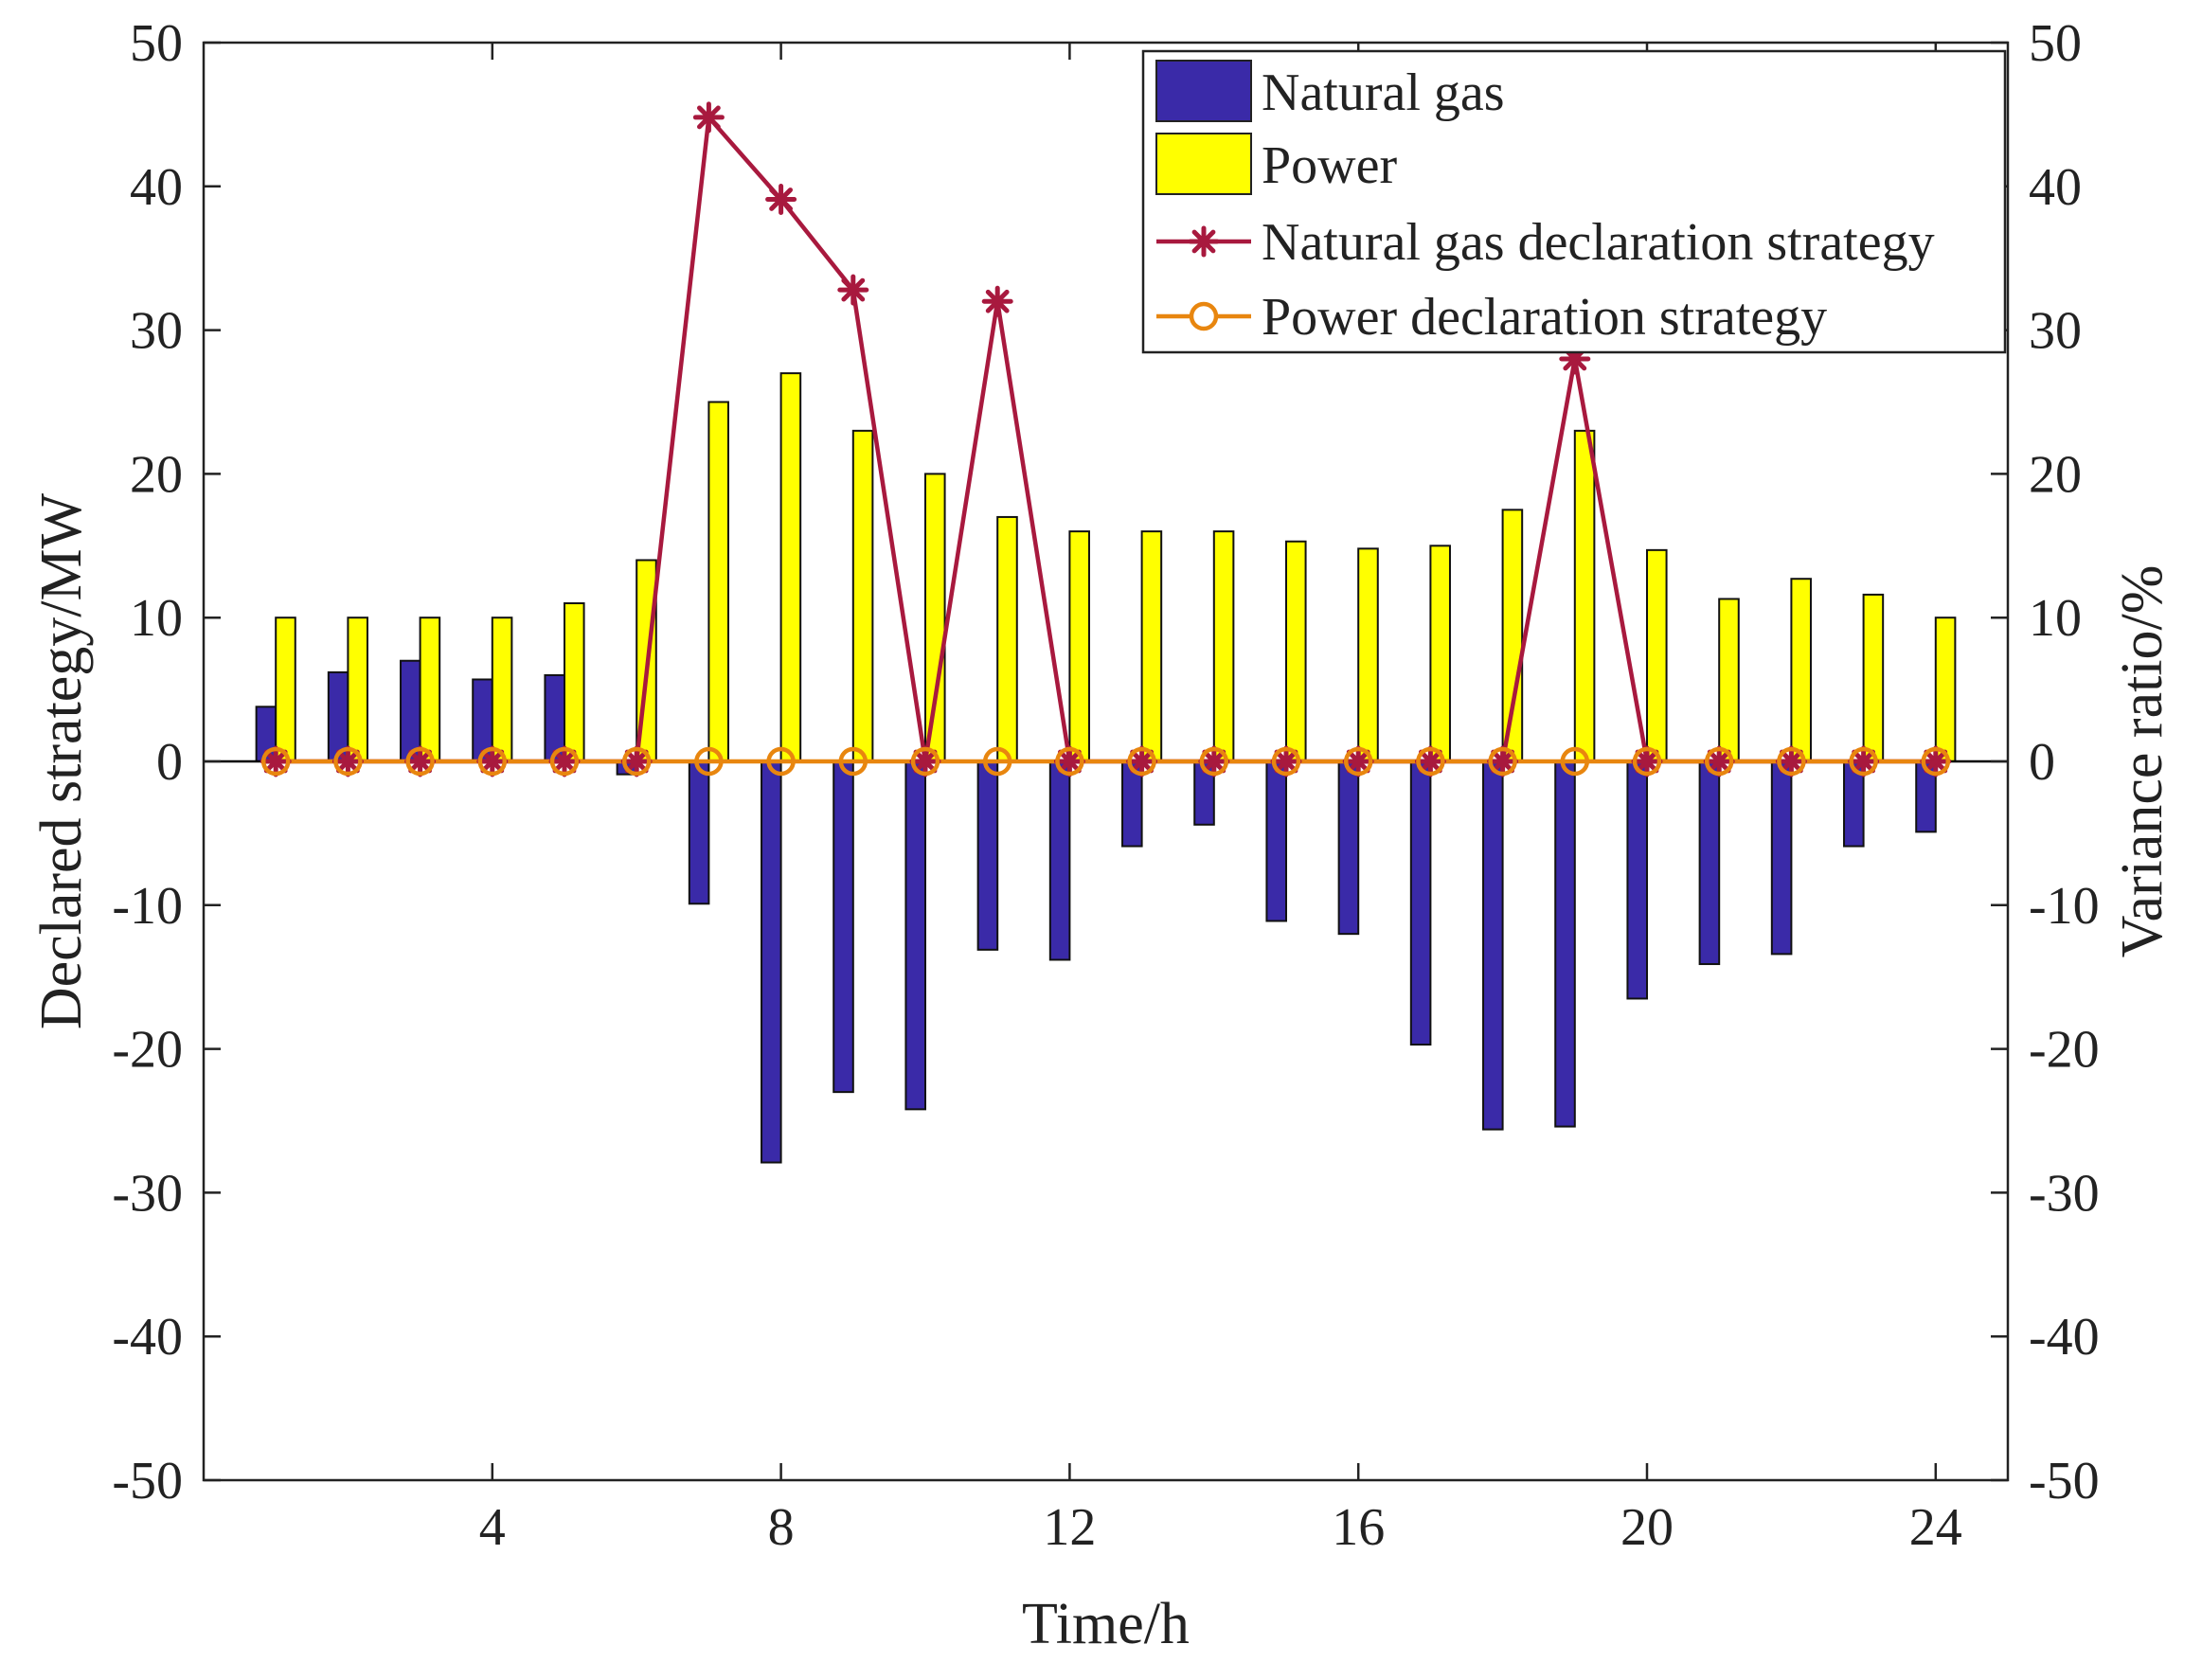 The height and width of the screenshot is (1680, 2202). Describe the element at coordinates (156, 44) in the screenshot. I see `y-tick-label-left-50: 50` at that location.